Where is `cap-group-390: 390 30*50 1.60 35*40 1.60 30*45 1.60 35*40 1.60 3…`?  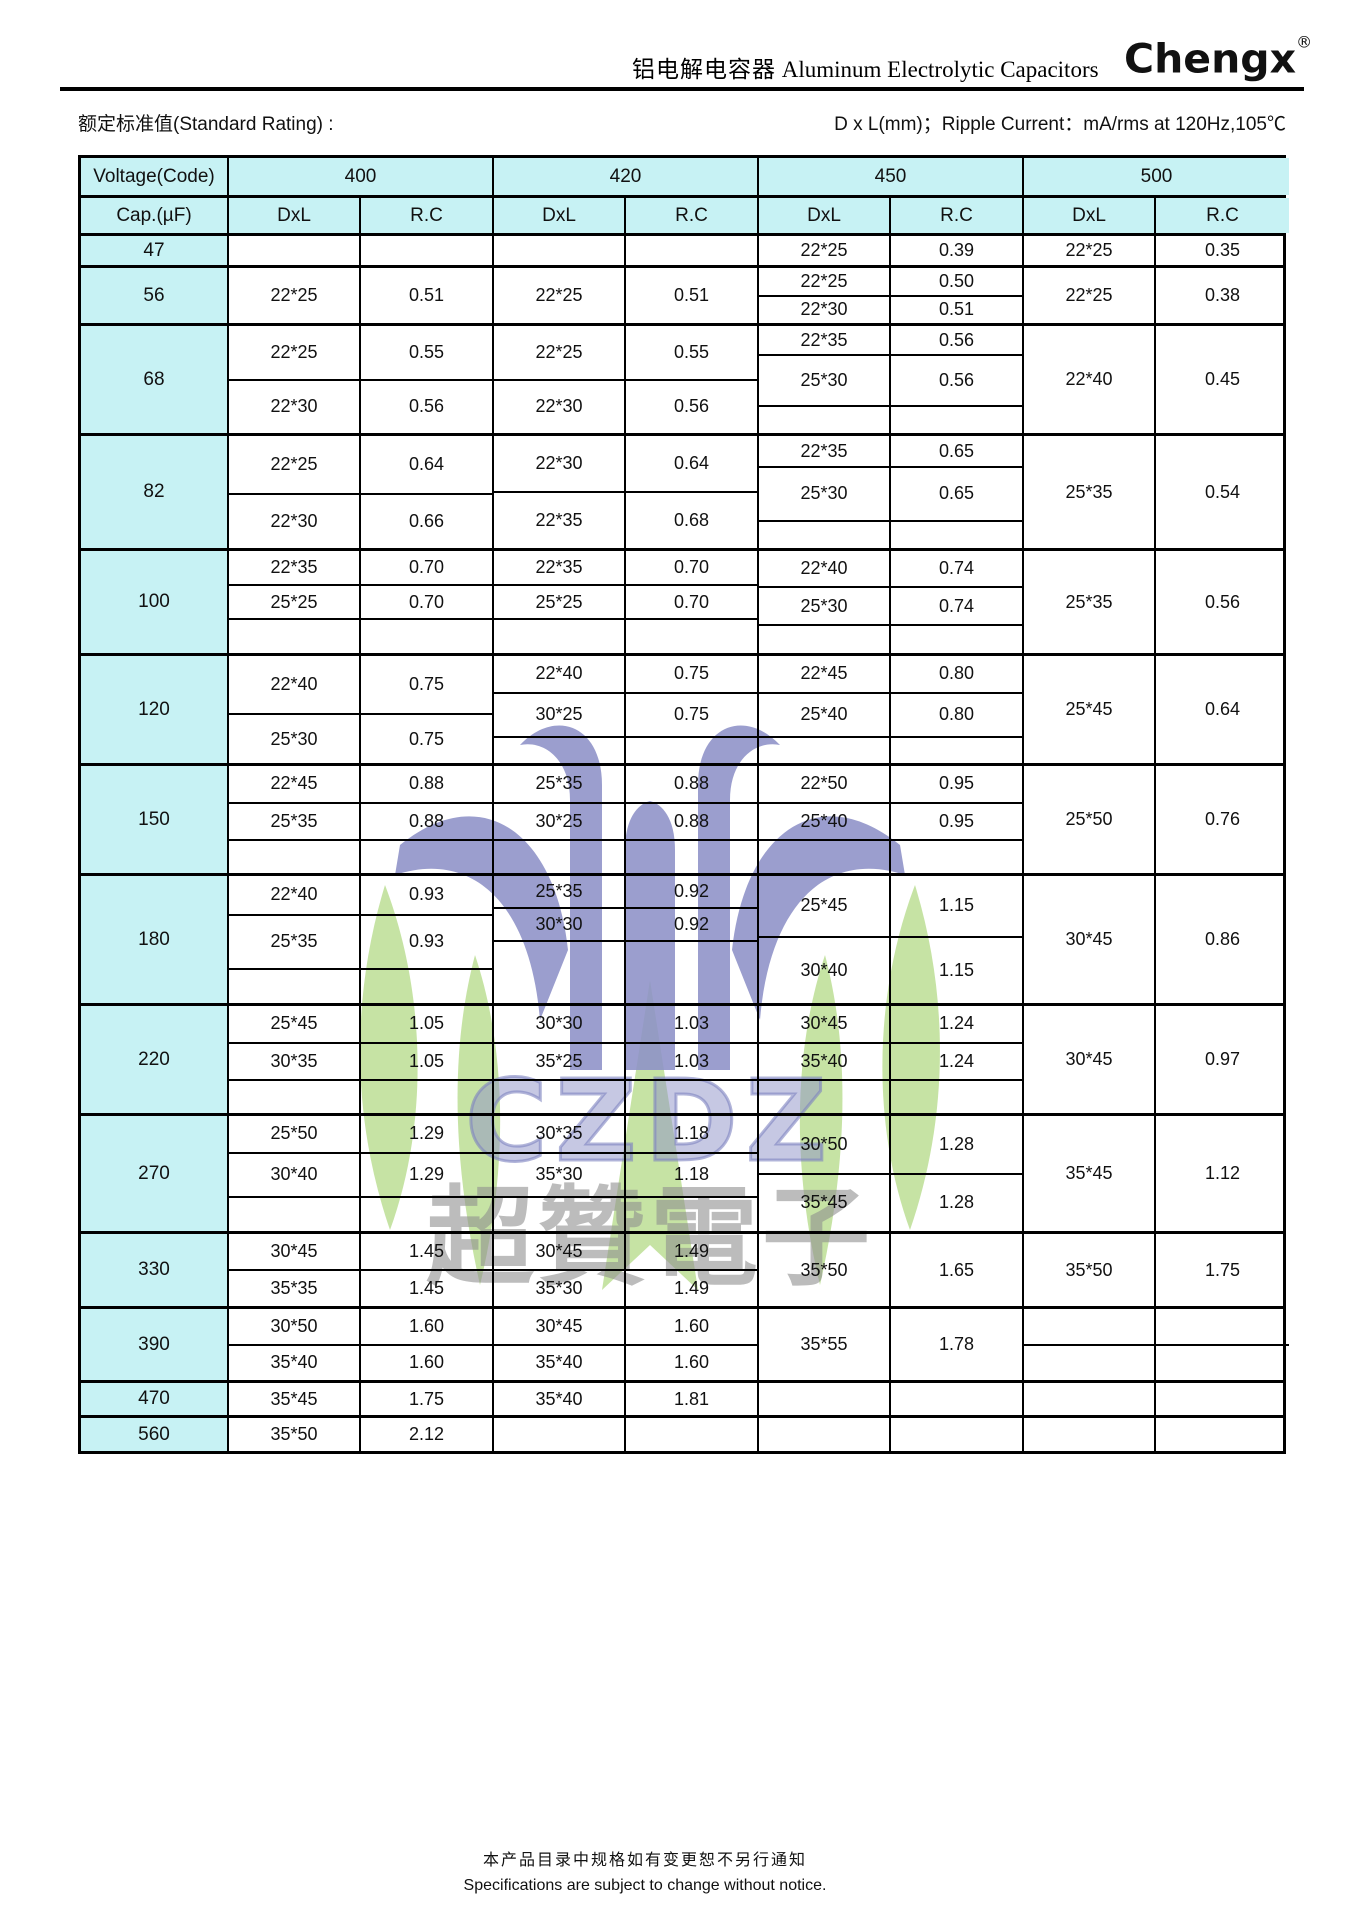 cap-group-390: 390 30*50 1.60 35*40 1.60 30*45 1.60 35*40 1.60 3… is located at coordinates (685, 1343).